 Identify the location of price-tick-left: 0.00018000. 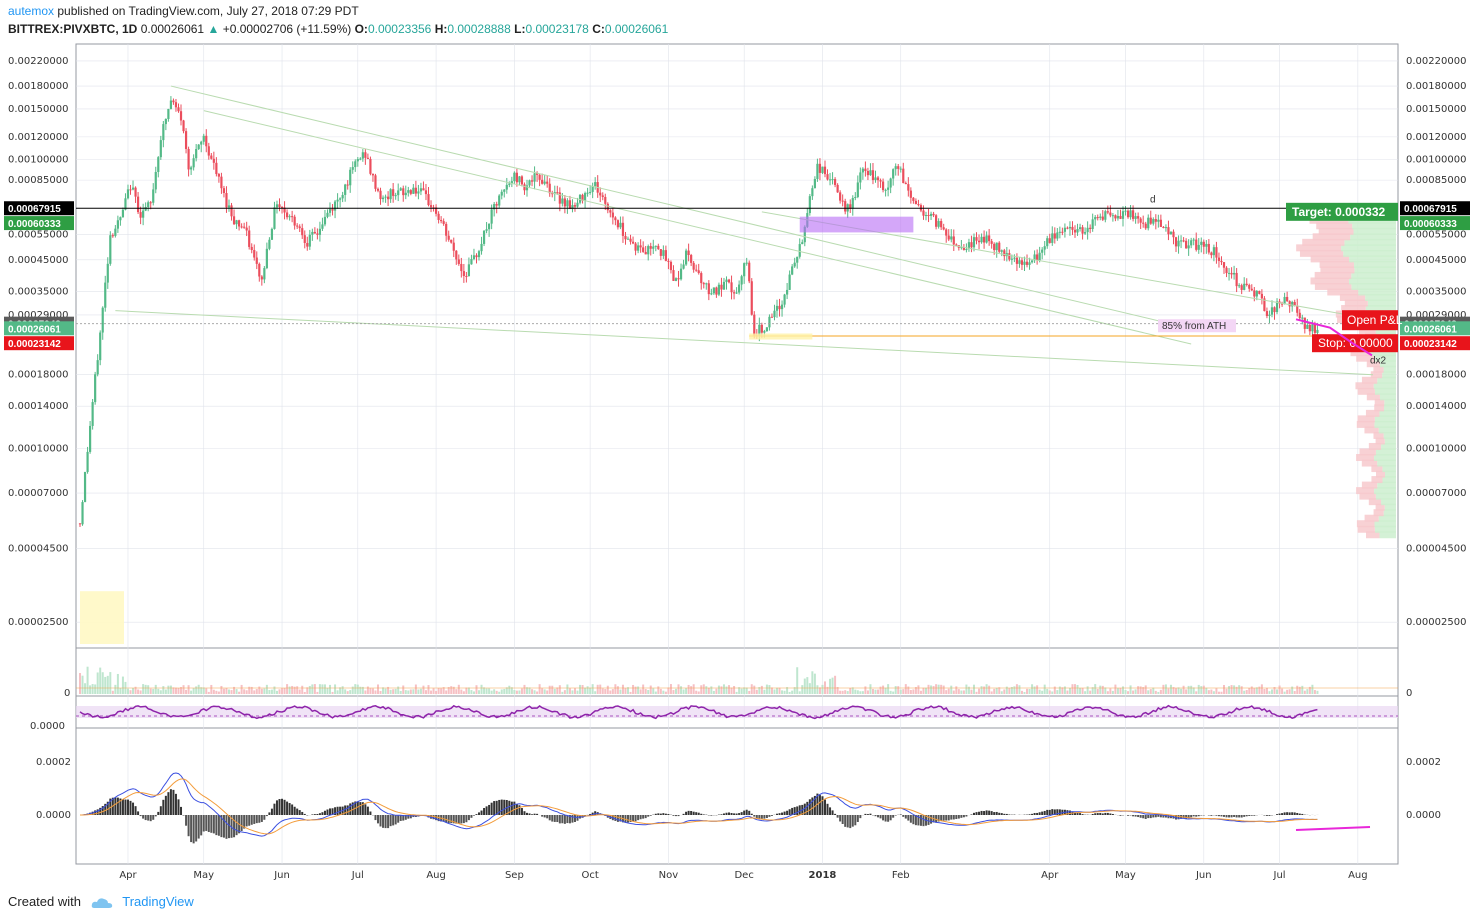
(38, 375).